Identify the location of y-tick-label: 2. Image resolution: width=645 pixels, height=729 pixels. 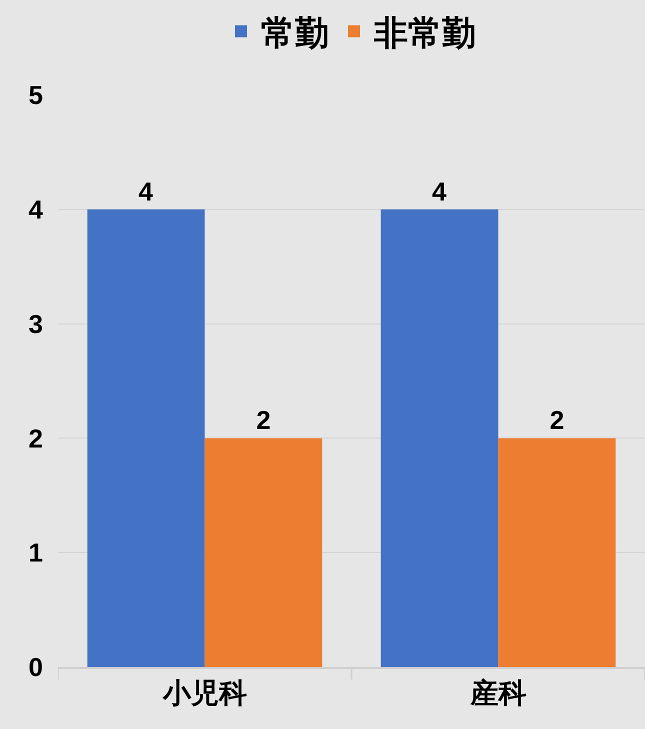
(35, 438).